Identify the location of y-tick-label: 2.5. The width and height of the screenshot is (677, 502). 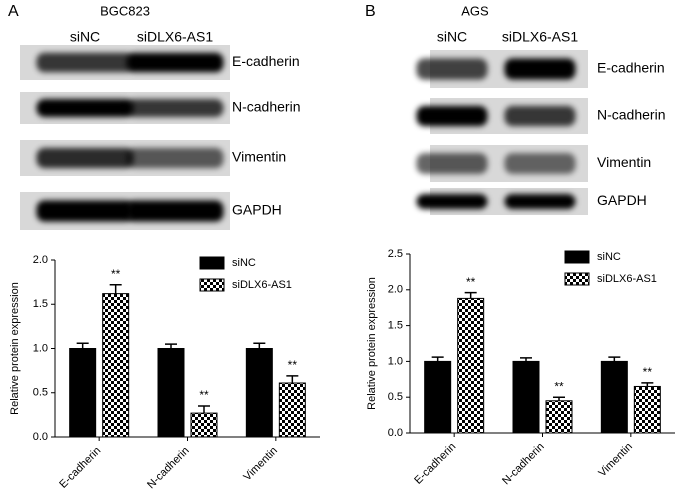
(395, 254).